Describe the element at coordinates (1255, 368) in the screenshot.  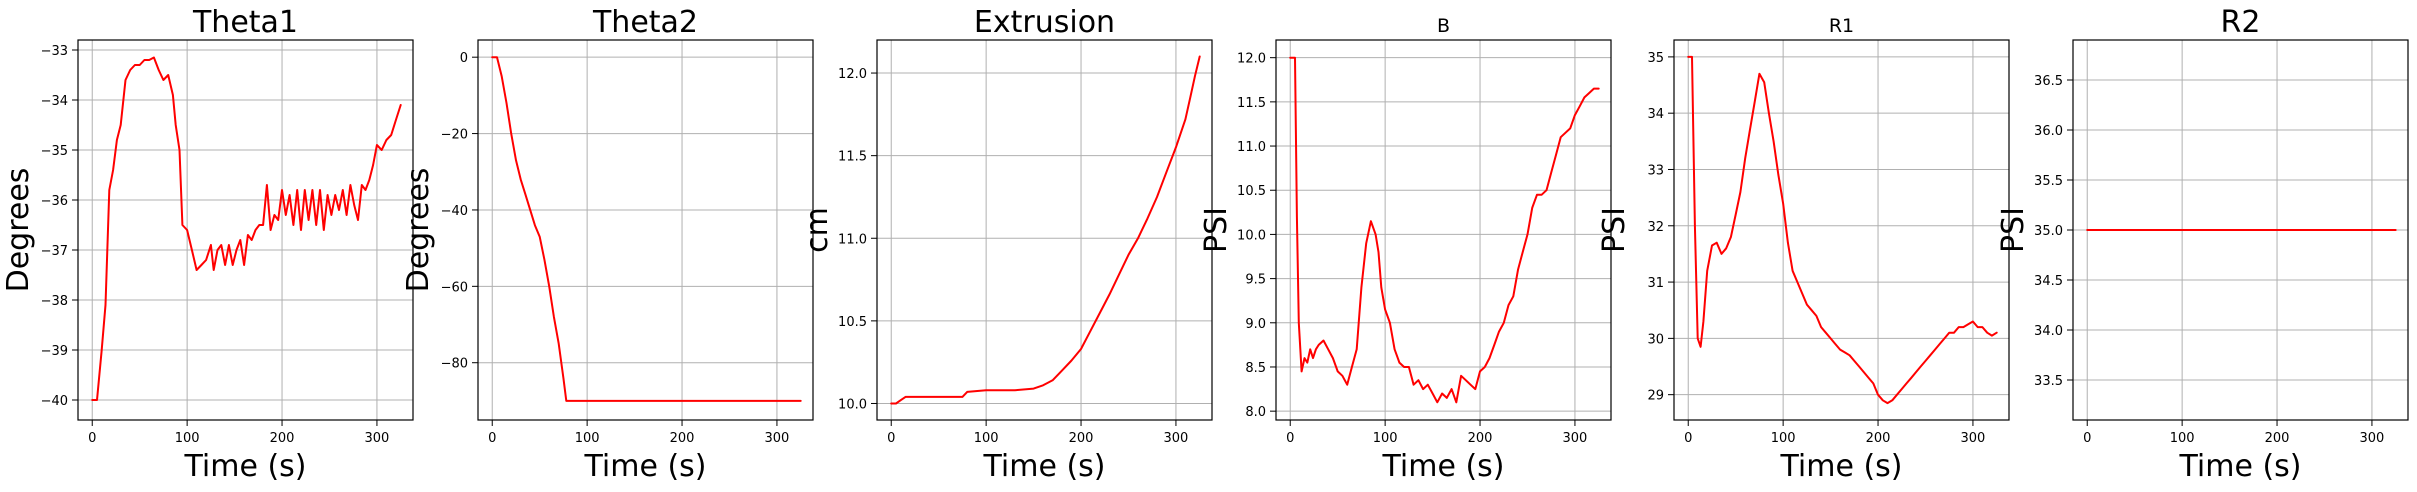
I see `y-tick-label: 8.5` at that location.